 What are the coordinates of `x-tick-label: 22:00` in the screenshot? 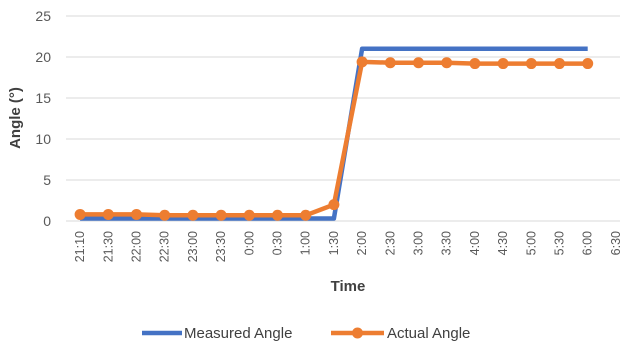 It's located at (137, 246).